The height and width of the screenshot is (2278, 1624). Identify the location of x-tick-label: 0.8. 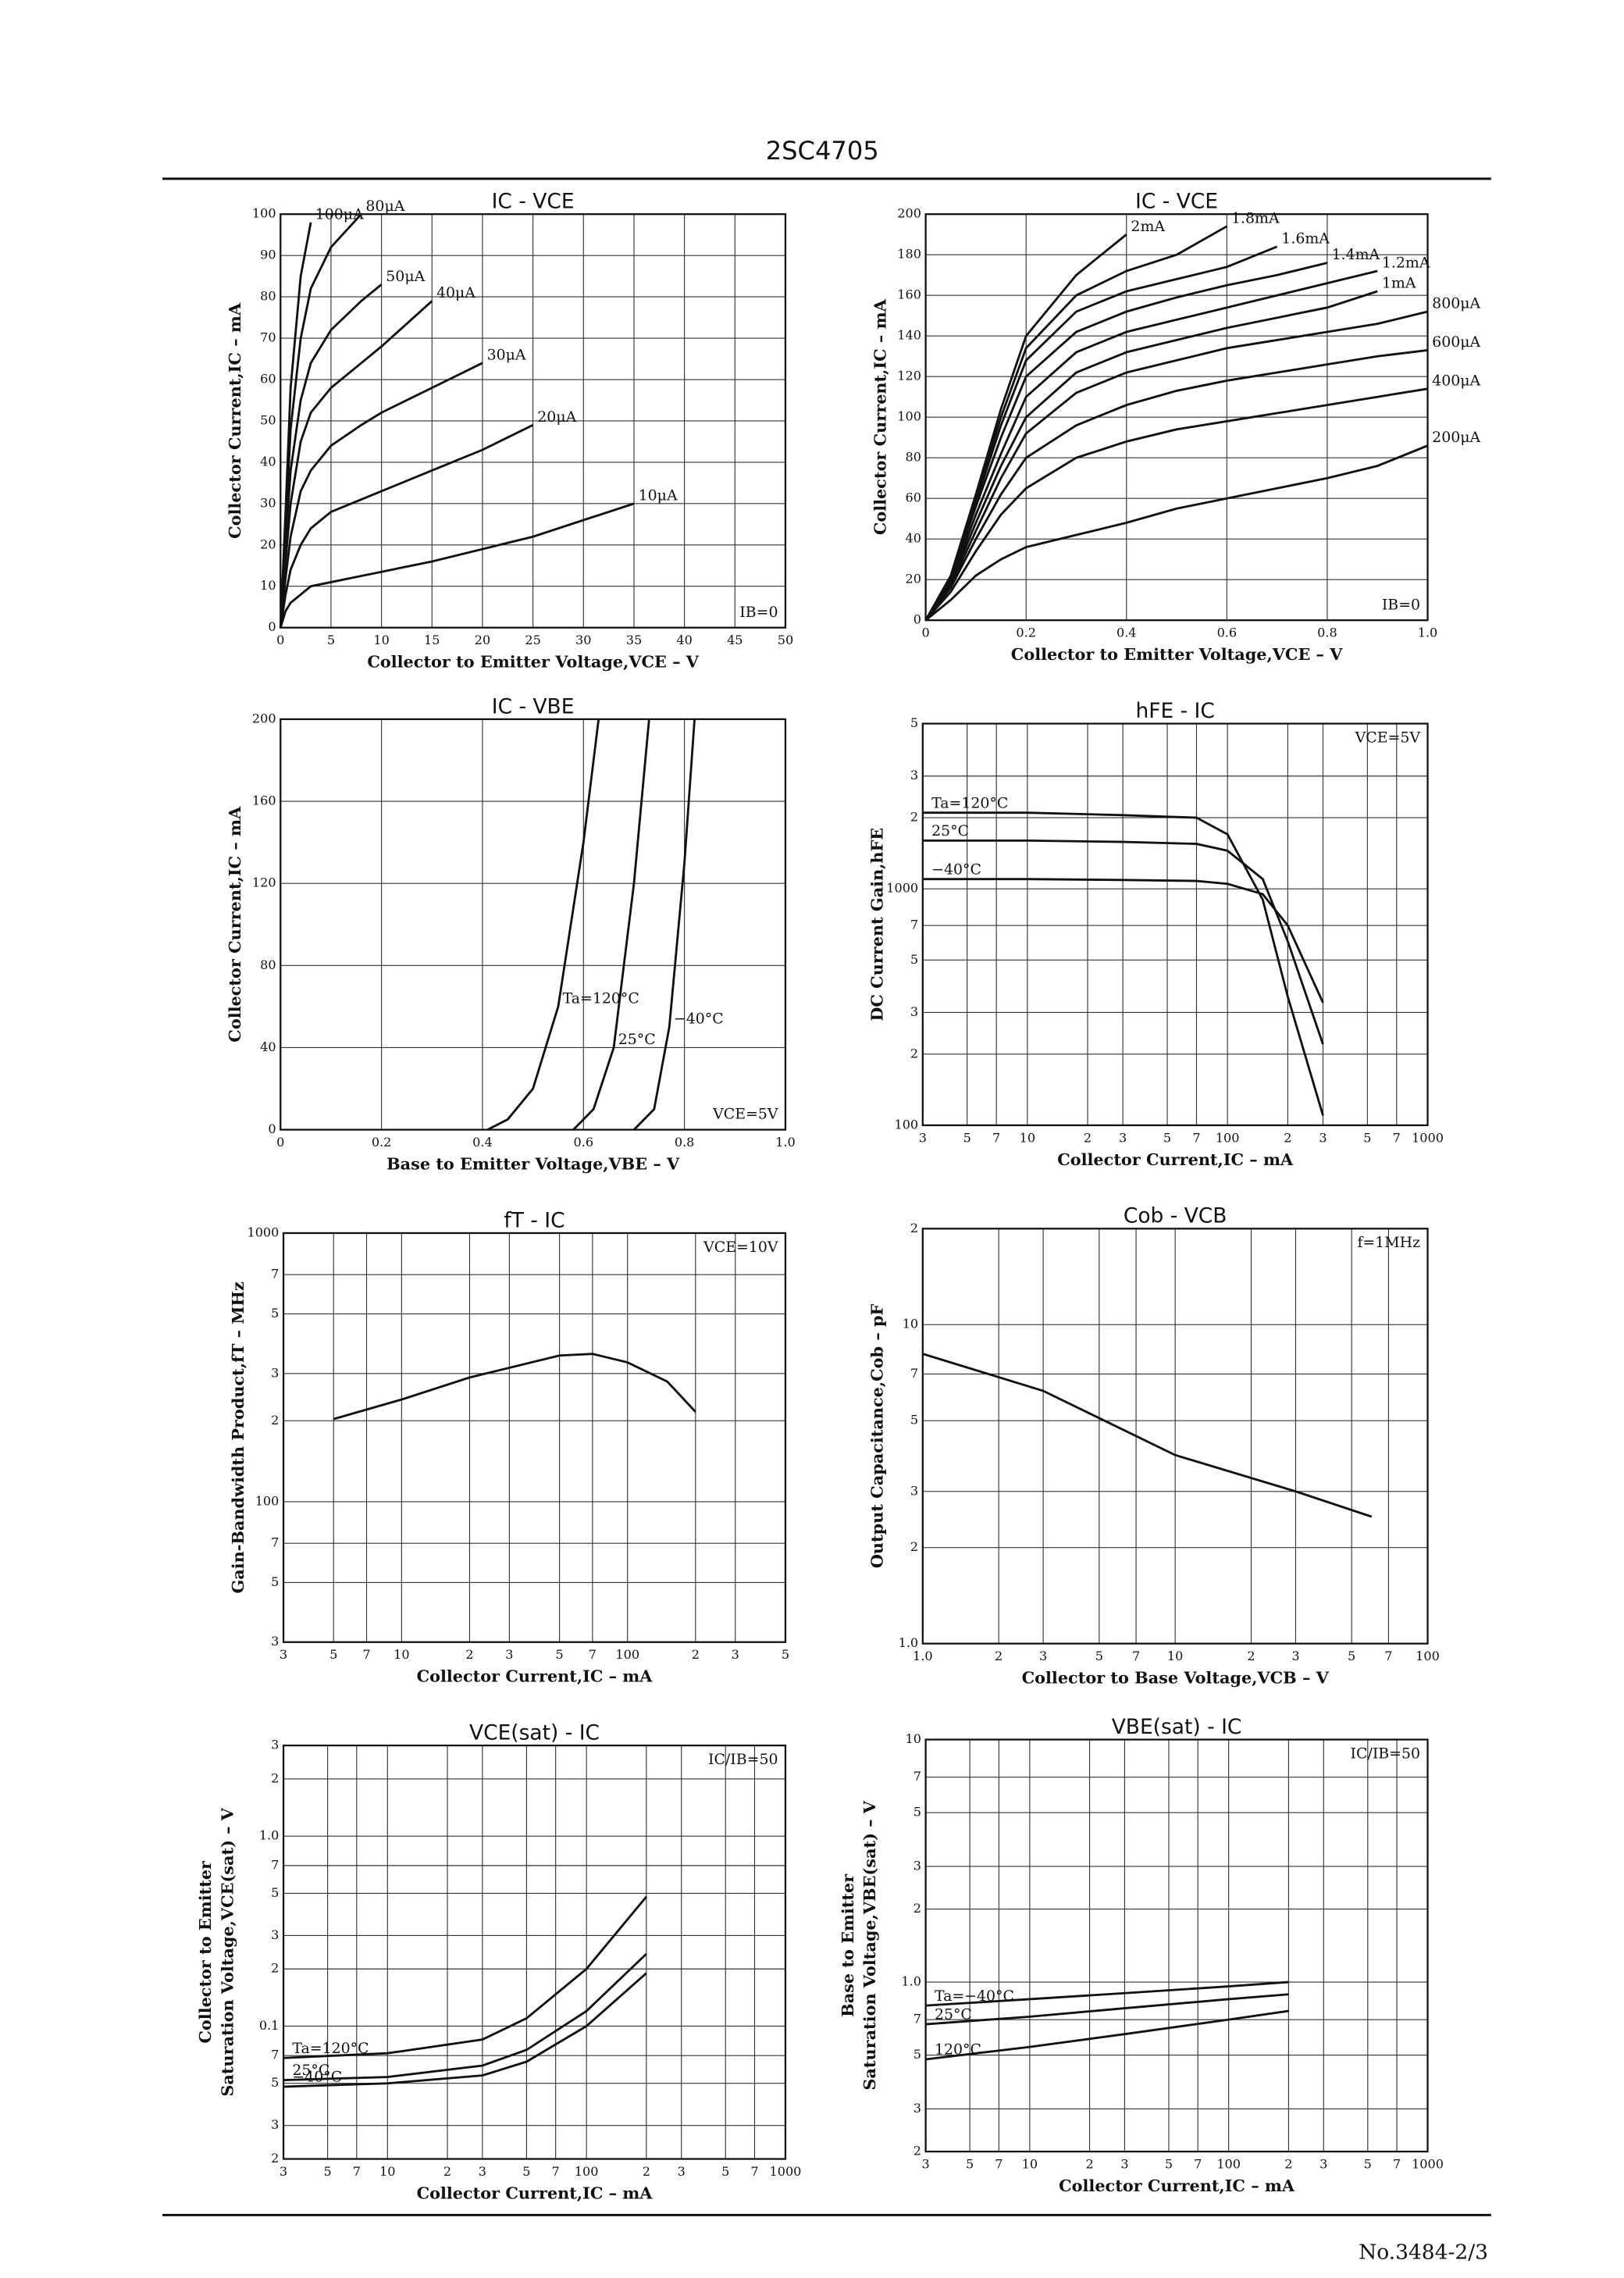
(685, 1142).